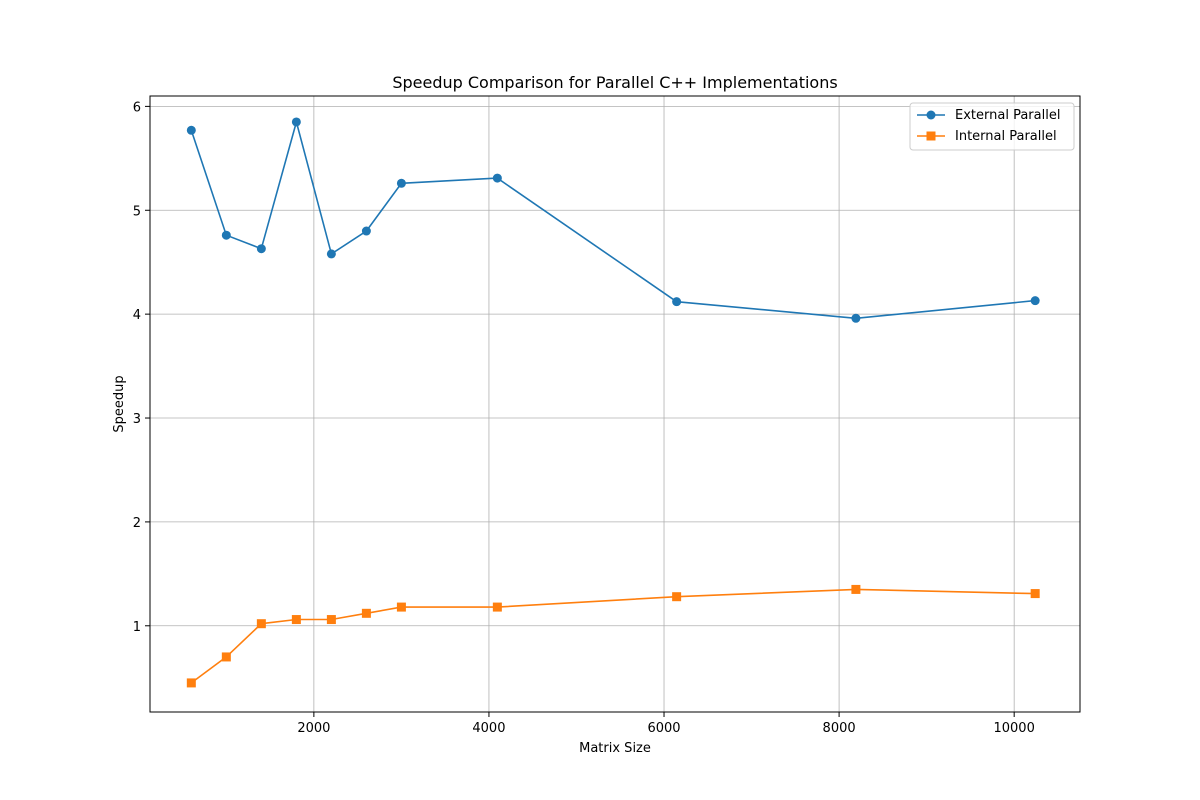  What do you see at coordinates (137, 107) in the screenshot?
I see `y-tick-label: 6` at bounding box center [137, 107].